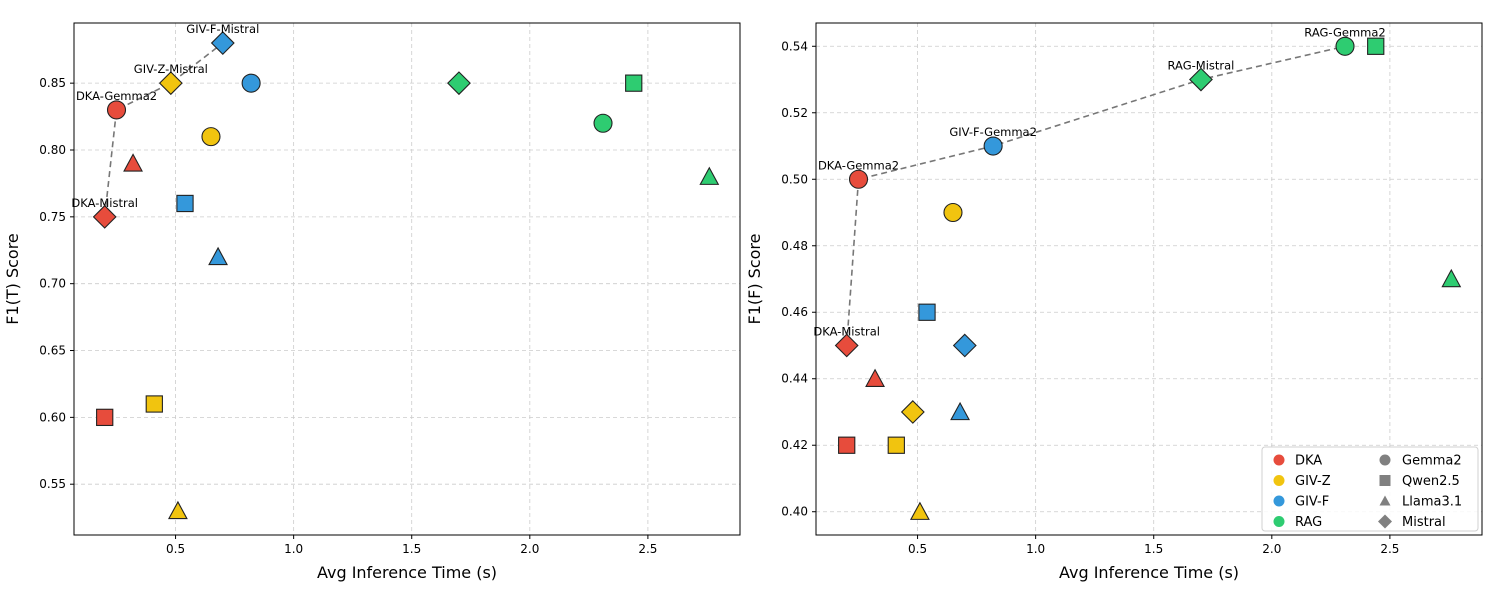 The width and height of the screenshot is (1491, 592). Describe the element at coordinates (1279, 460) in the screenshot. I see `legend-marker-dka` at that location.